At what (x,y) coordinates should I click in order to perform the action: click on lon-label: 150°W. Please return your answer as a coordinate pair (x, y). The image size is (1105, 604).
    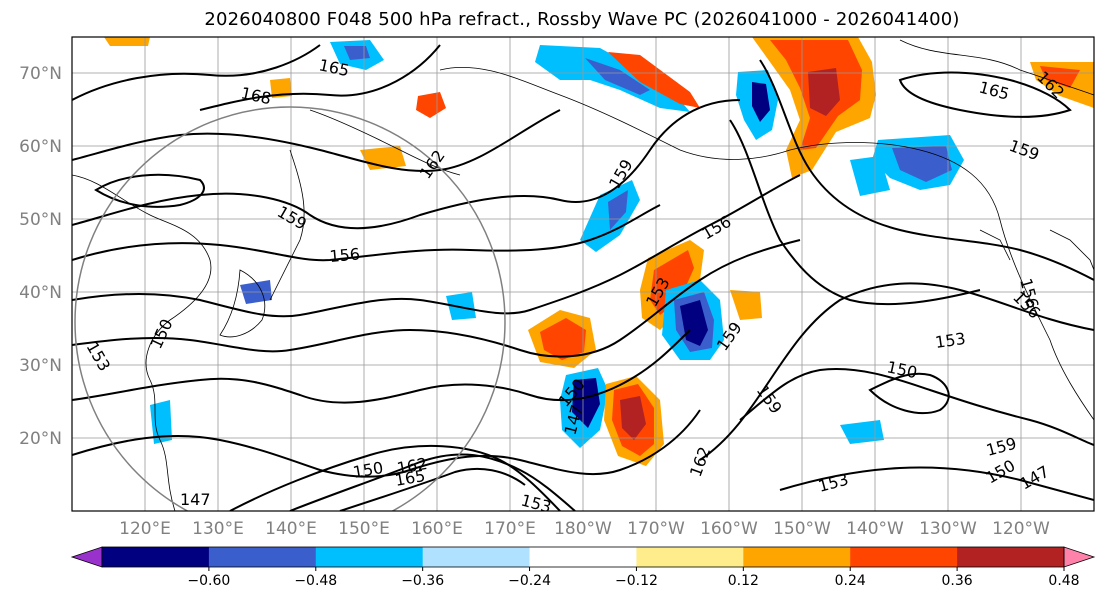
    Looking at the image, I should click on (802, 529).